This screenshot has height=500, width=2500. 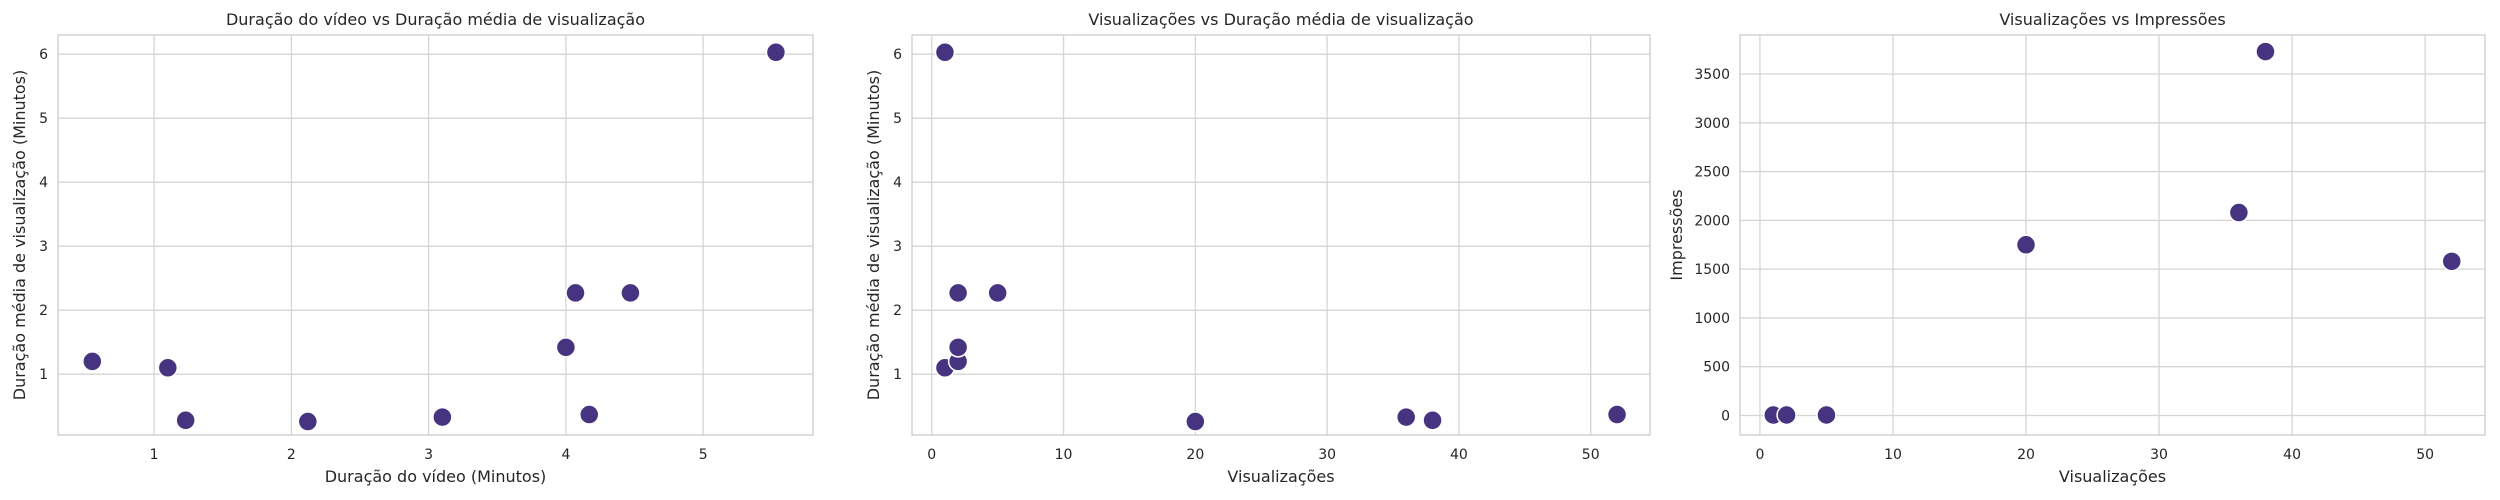 What do you see at coordinates (1712, 221) in the screenshot?
I see `y-tick-label: 2000` at bounding box center [1712, 221].